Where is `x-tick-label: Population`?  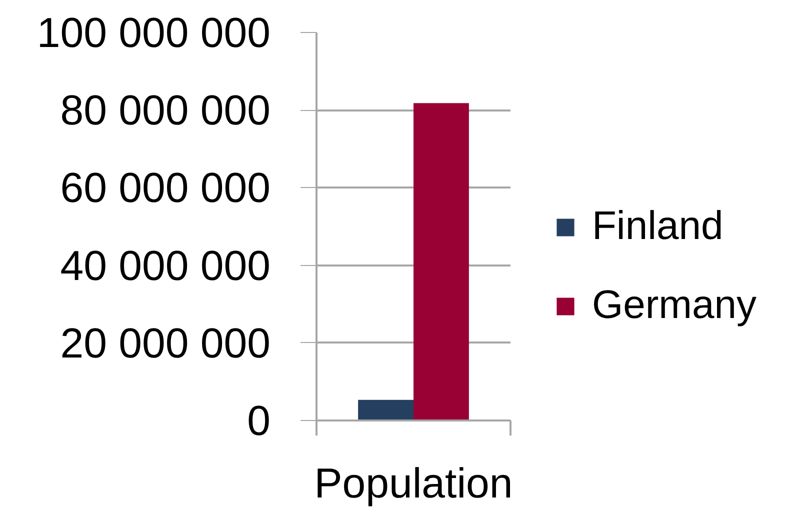 x-tick-label: Population is located at coordinates (413, 483).